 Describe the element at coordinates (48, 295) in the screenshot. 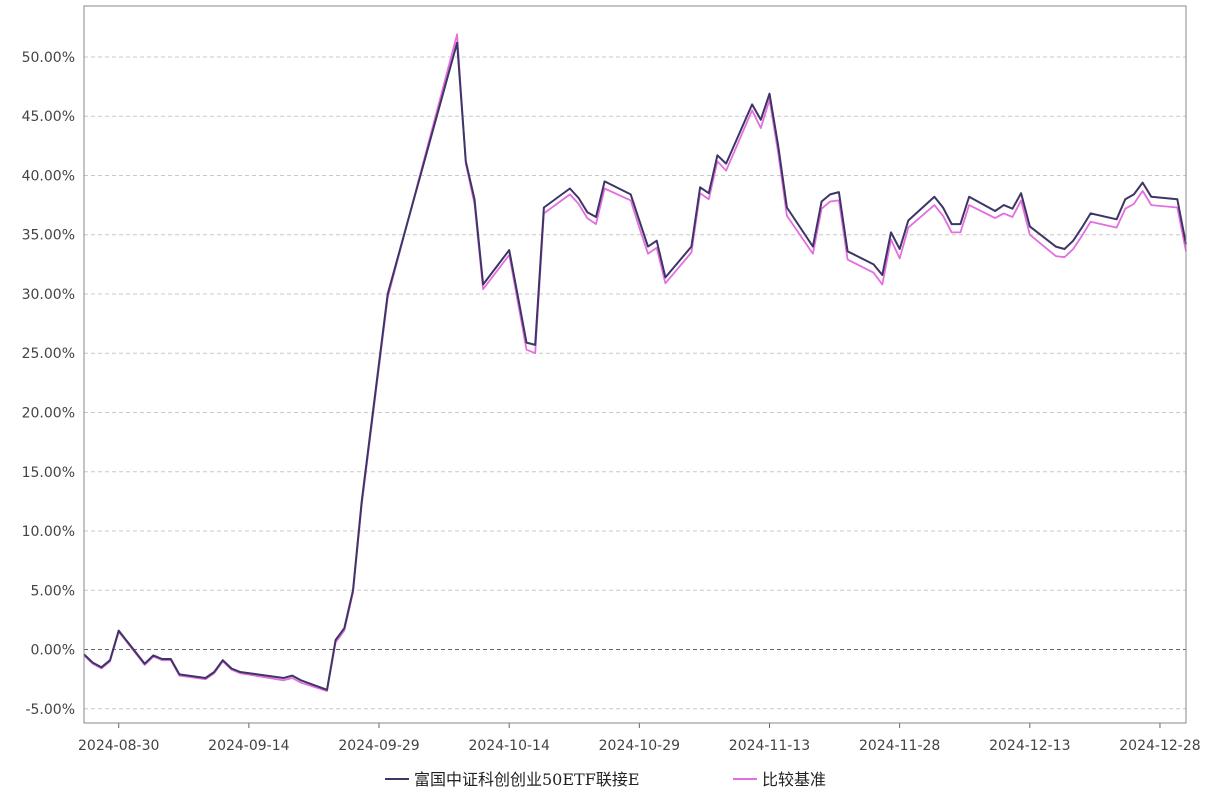

I see `y-tick-label: 30.00%` at that location.